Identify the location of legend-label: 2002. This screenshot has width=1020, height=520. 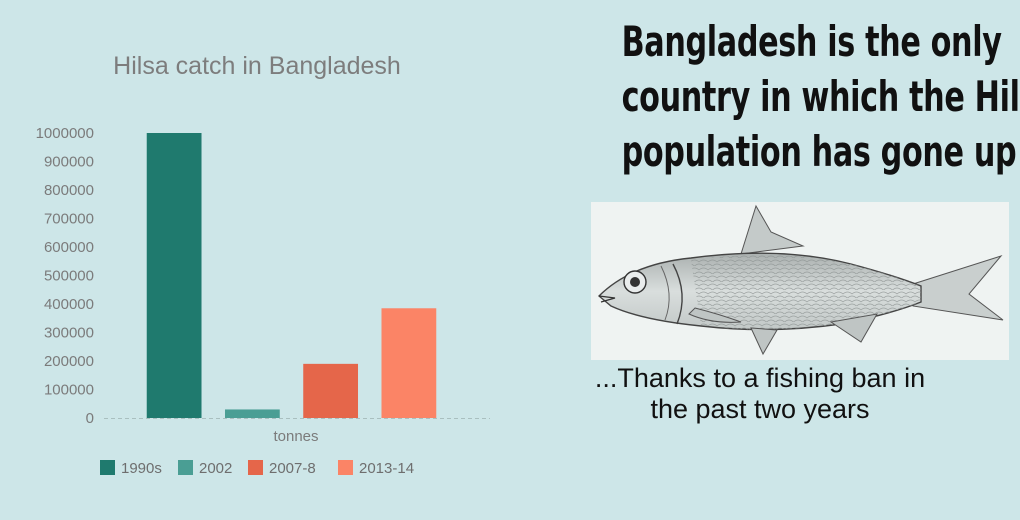
(215, 468).